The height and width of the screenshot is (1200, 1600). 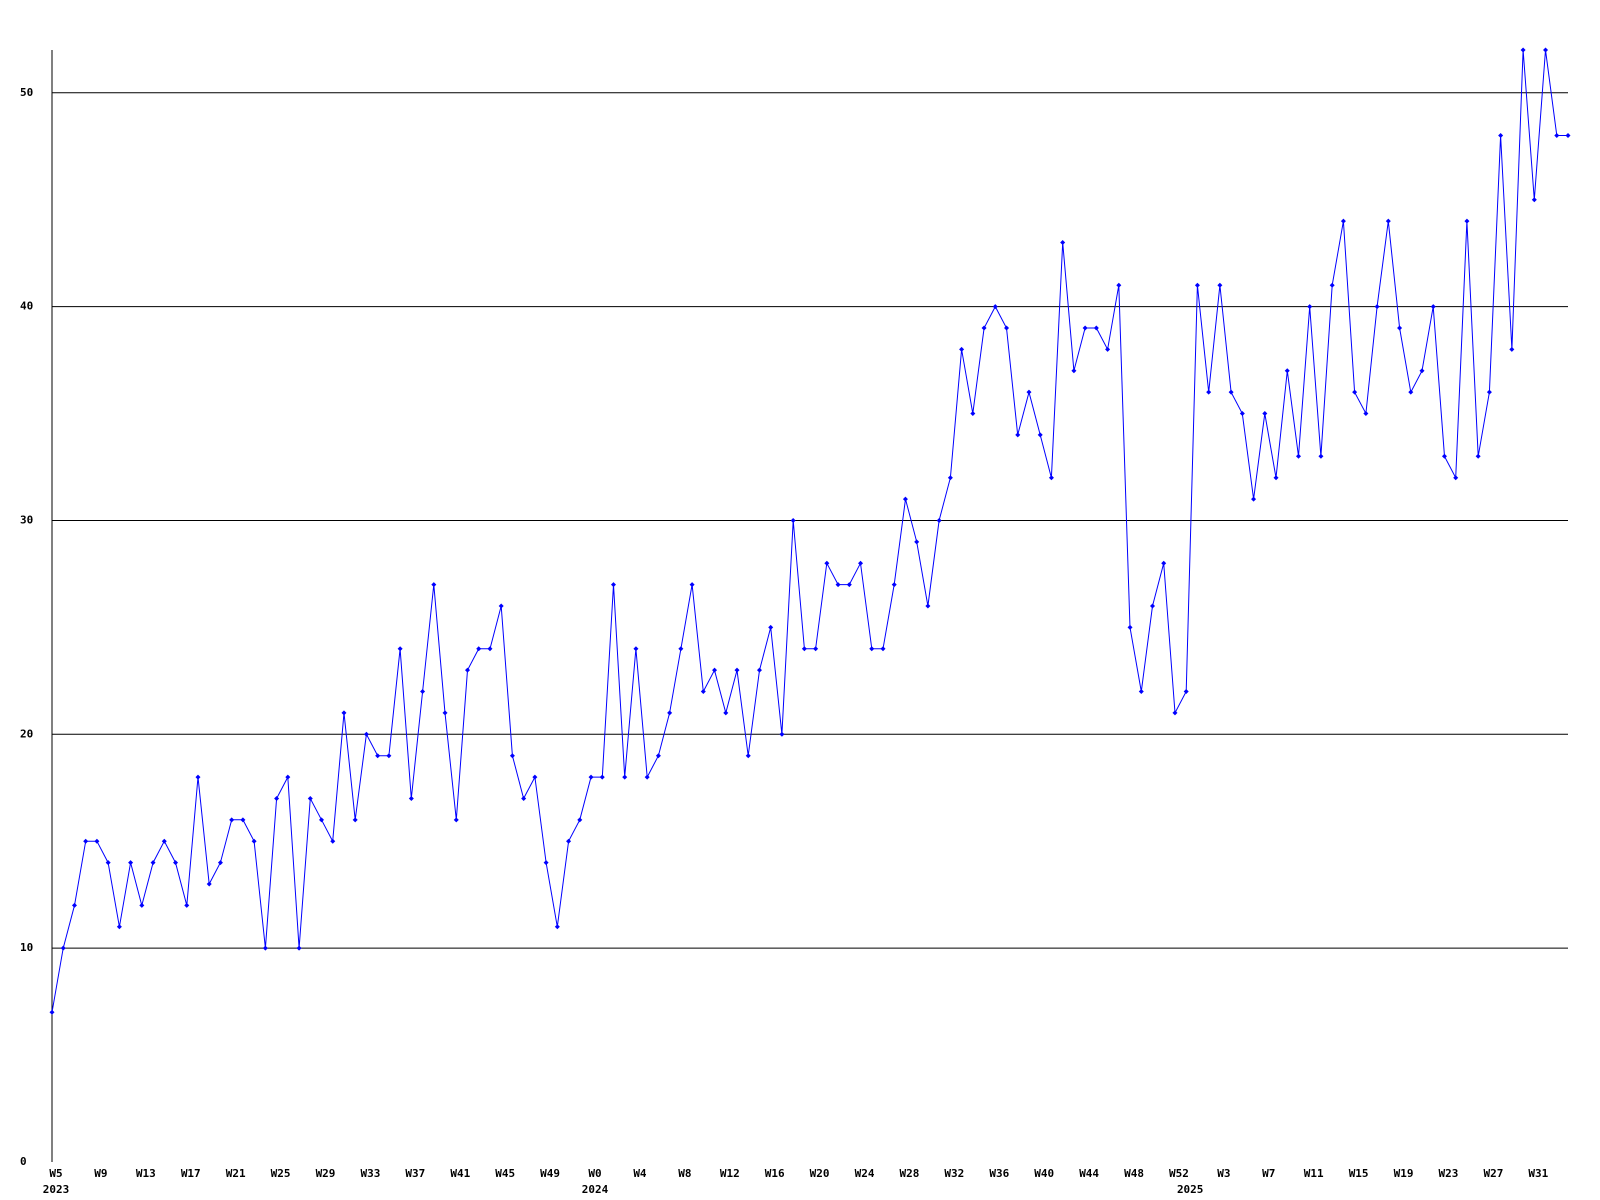 I want to click on x-tick-label: W0, so click(x=594, y=1173).